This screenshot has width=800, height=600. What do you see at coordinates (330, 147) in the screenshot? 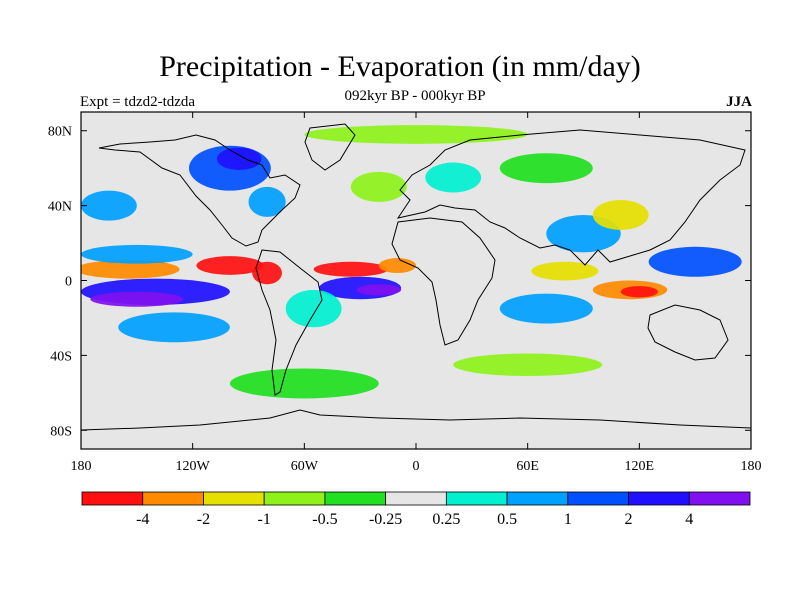
I see `coastline-greenland` at bounding box center [330, 147].